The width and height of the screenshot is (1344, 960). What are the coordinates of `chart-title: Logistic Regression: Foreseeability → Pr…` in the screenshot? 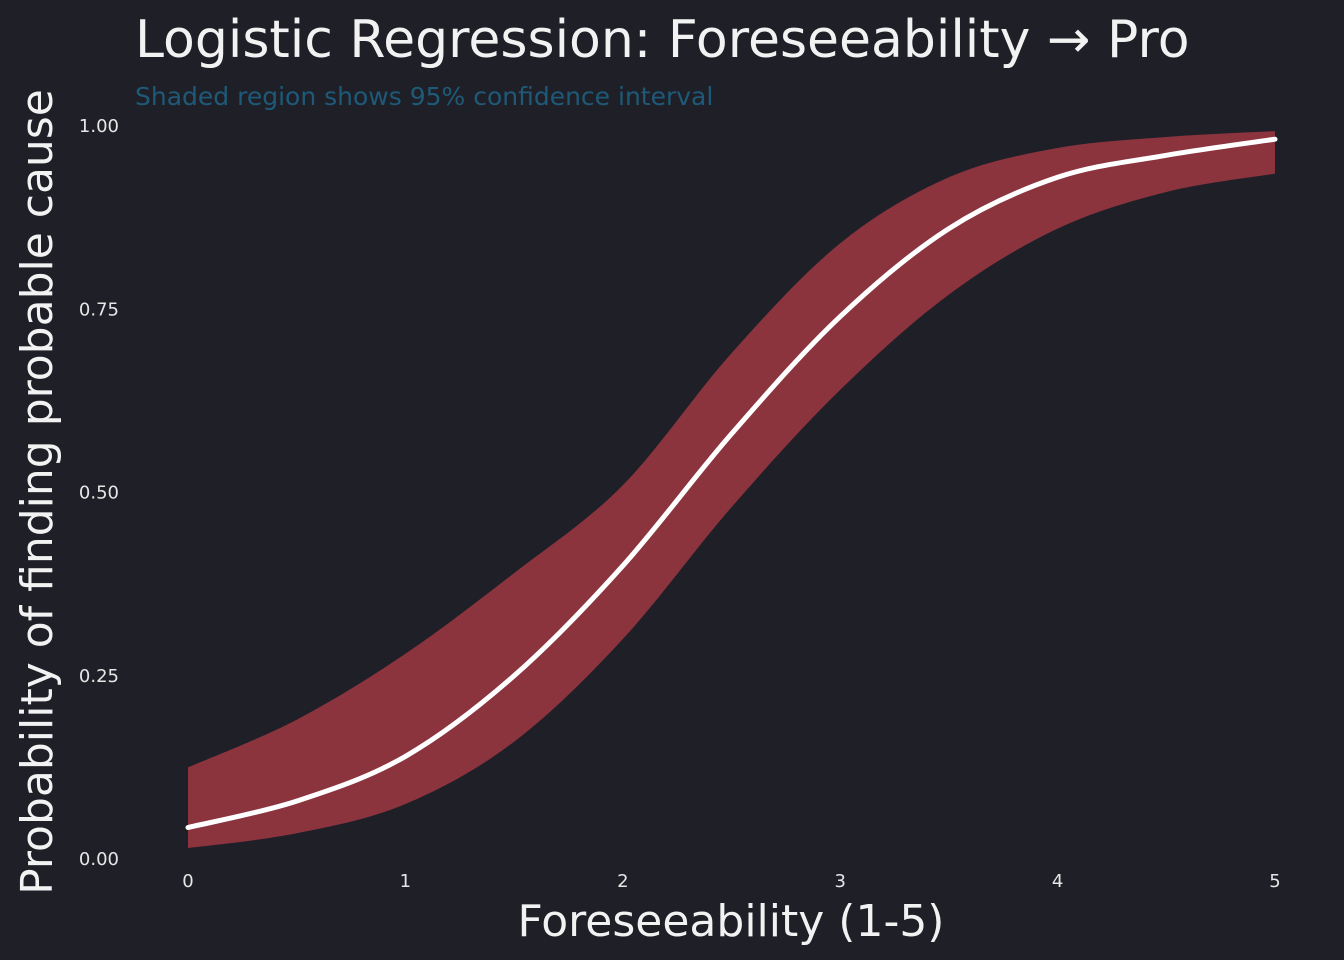 It's located at (662, 40).